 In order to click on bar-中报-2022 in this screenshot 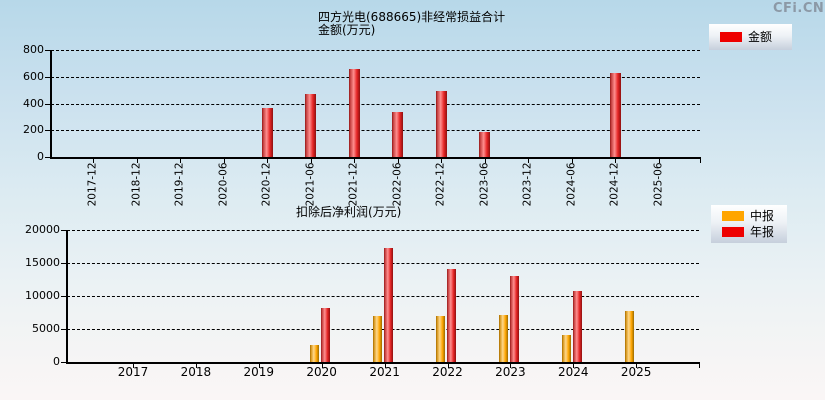, I will do `click(440, 339)`.